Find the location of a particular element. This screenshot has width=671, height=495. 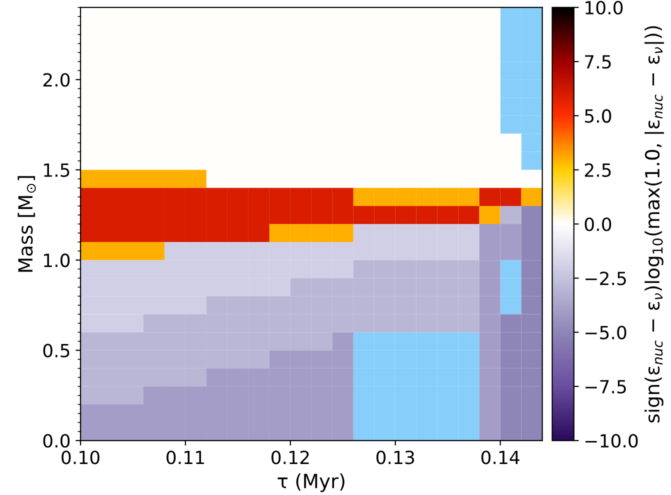

y-tick-label: 0.5 is located at coordinates (56, 351).